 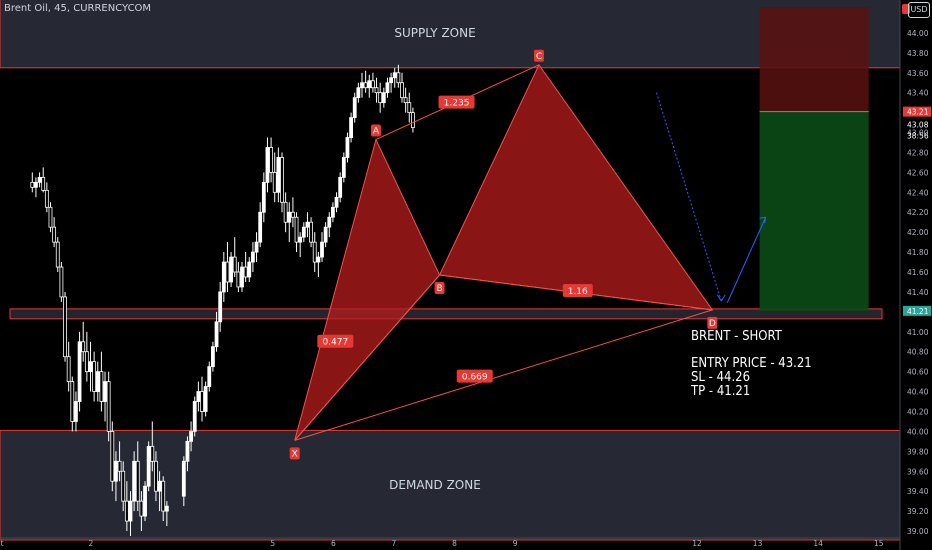 What do you see at coordinates (918, 411) in the screenshot?
I see `price-tick-19: 40.20` at bounding box center [918, 411].